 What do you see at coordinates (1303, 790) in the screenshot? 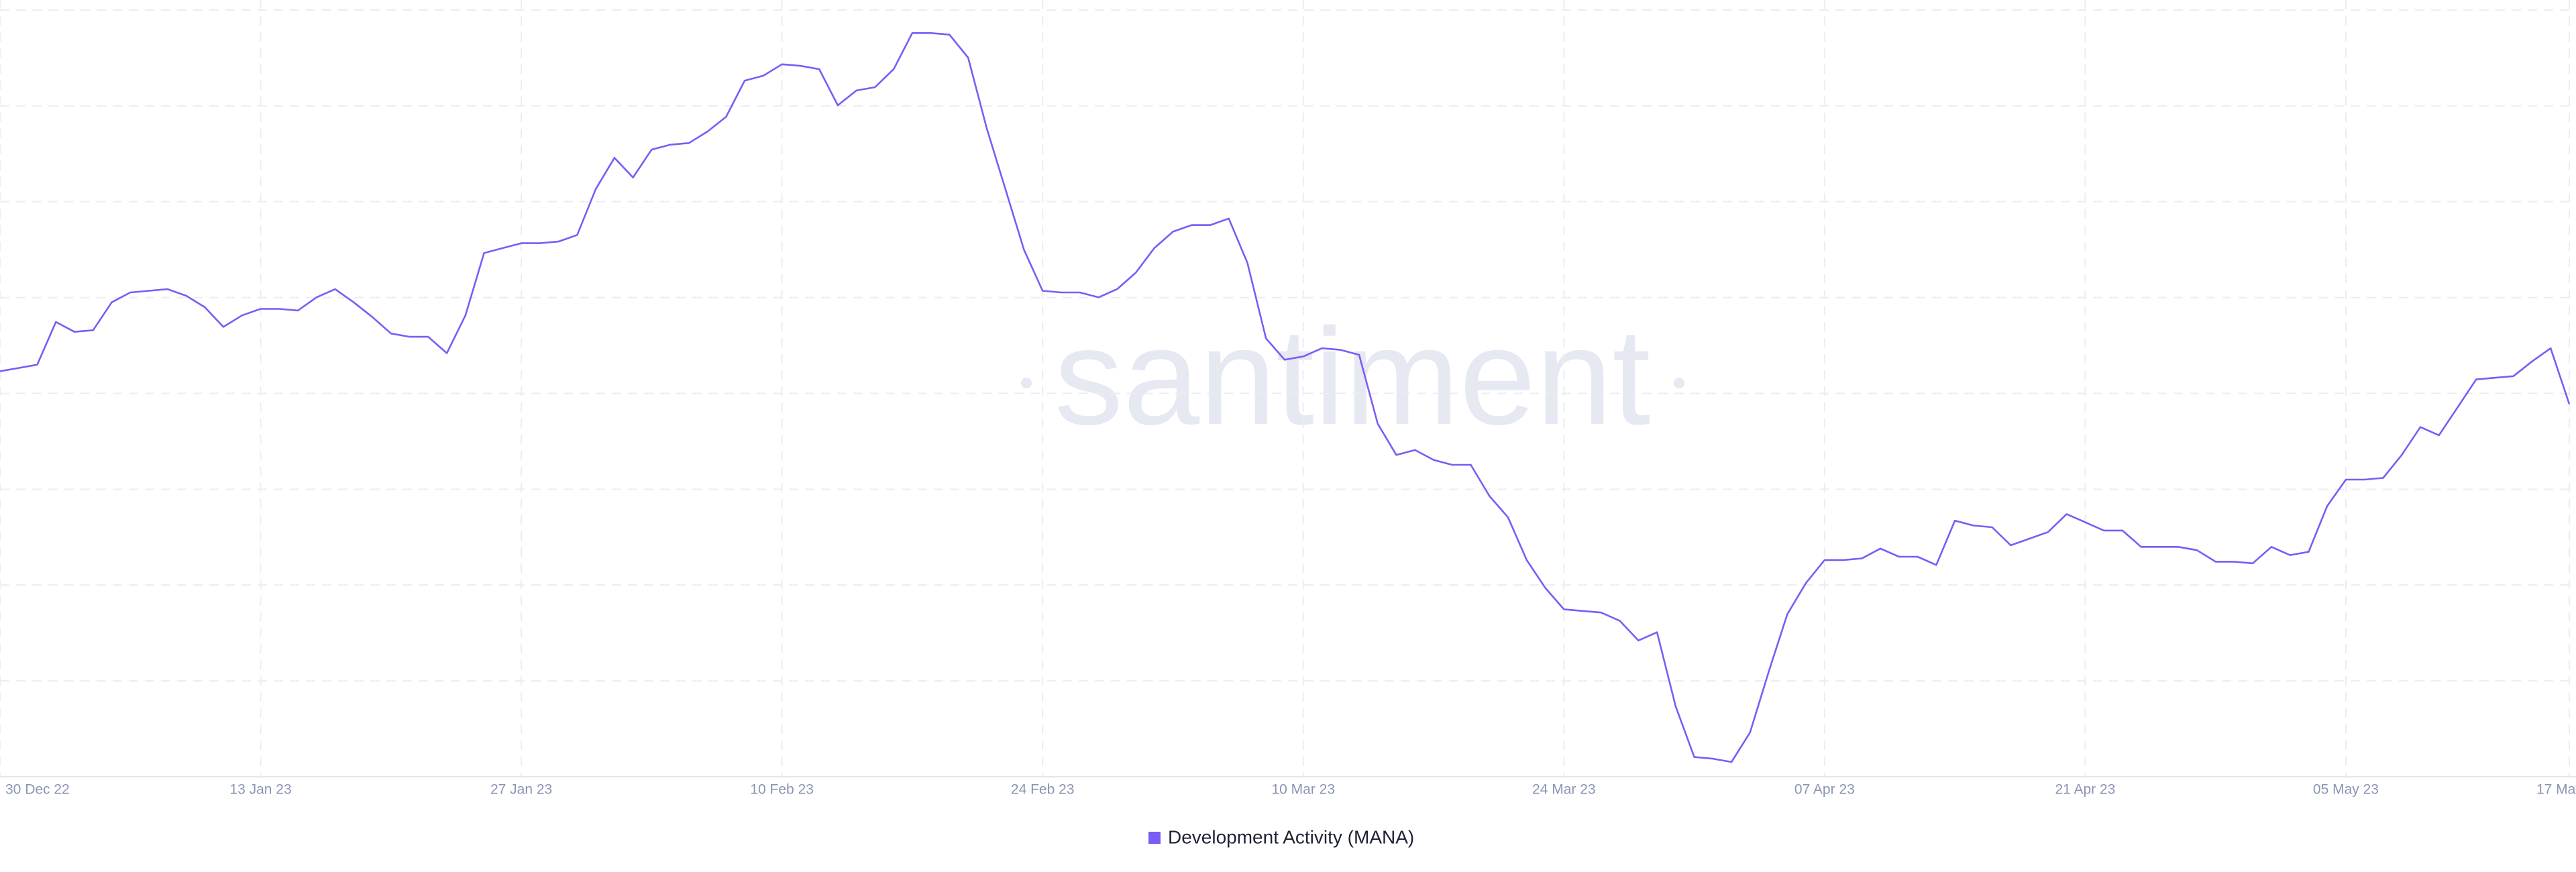
I see `x-tick-label: 10 Mar 23` at bounding box center [1303, 790].